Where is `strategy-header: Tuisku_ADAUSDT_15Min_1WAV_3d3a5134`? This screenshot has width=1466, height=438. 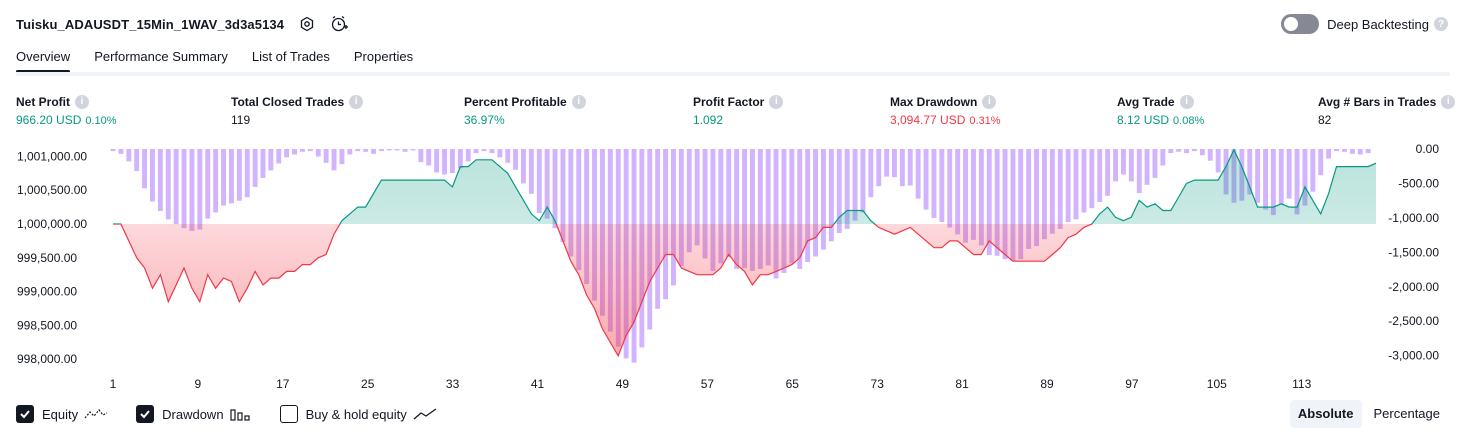 strategy-header: Tuisku_ADAUSDT_15Min_1WAV_3d3a5134 is located at coordinates (182, 24).